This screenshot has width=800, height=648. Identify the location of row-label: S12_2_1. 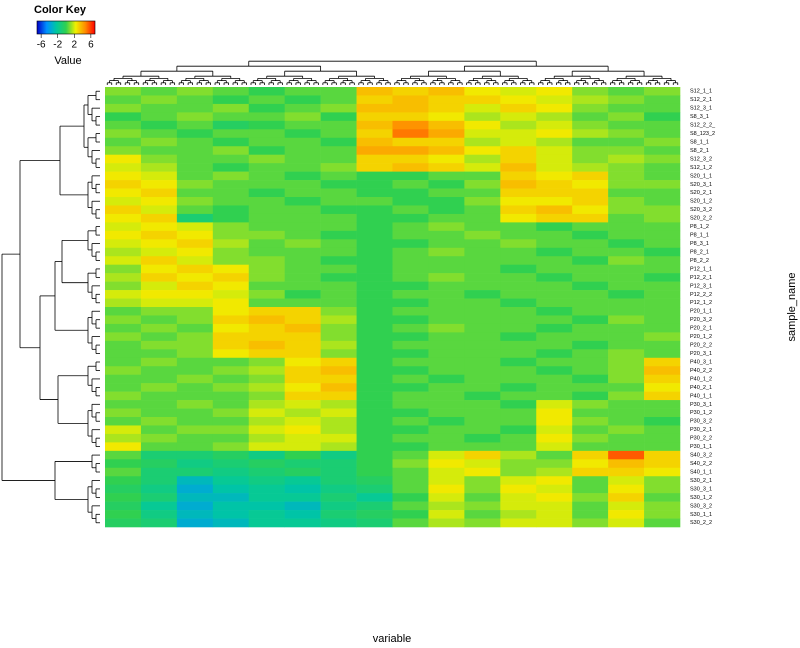
(701, 100).